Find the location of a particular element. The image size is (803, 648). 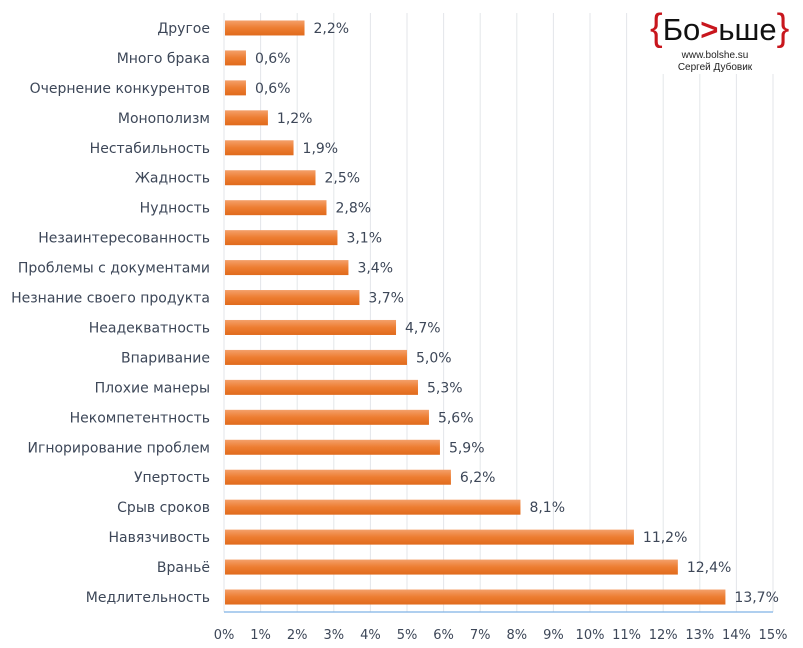

x-tick-label: 10% is located at coordinates (590, 635).